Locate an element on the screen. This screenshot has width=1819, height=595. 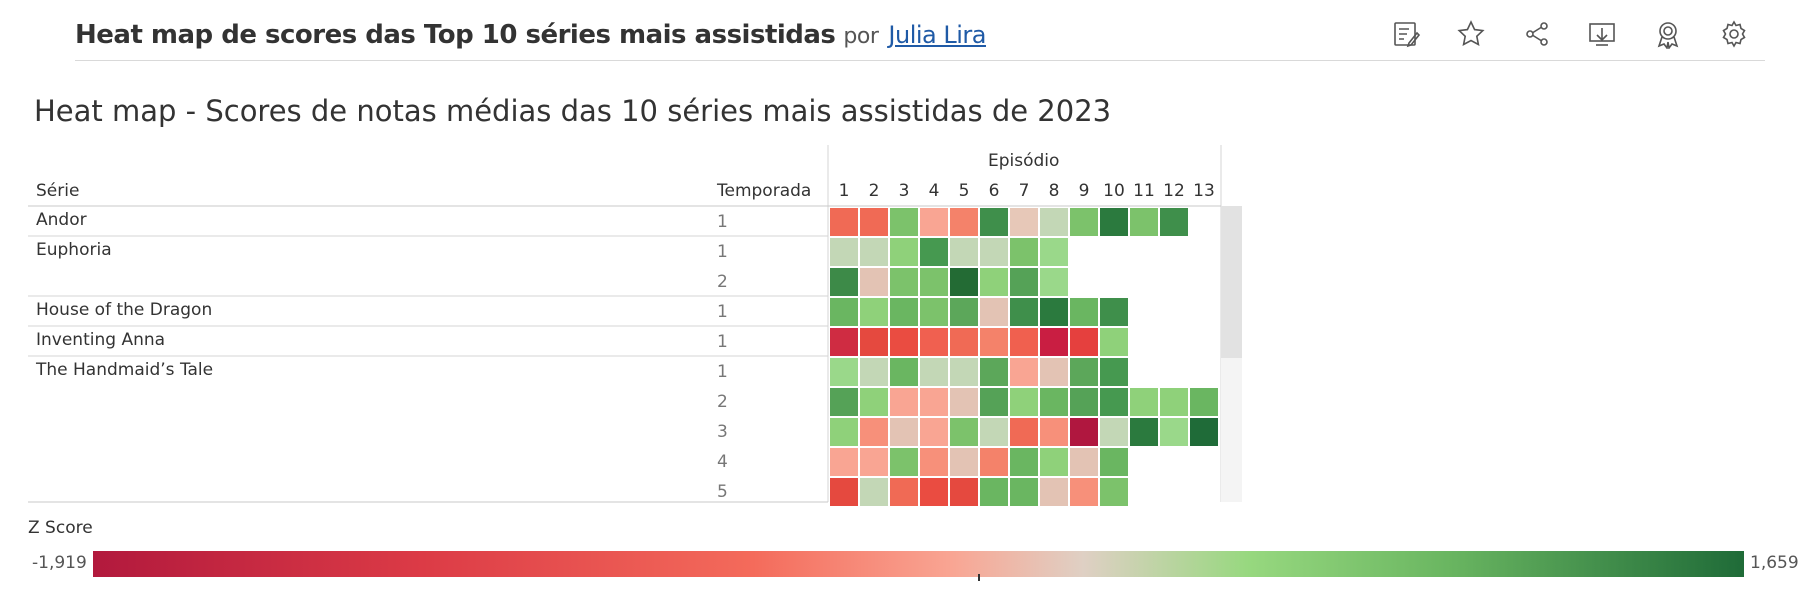
gear-icon is located at coordinates (1734, 34).